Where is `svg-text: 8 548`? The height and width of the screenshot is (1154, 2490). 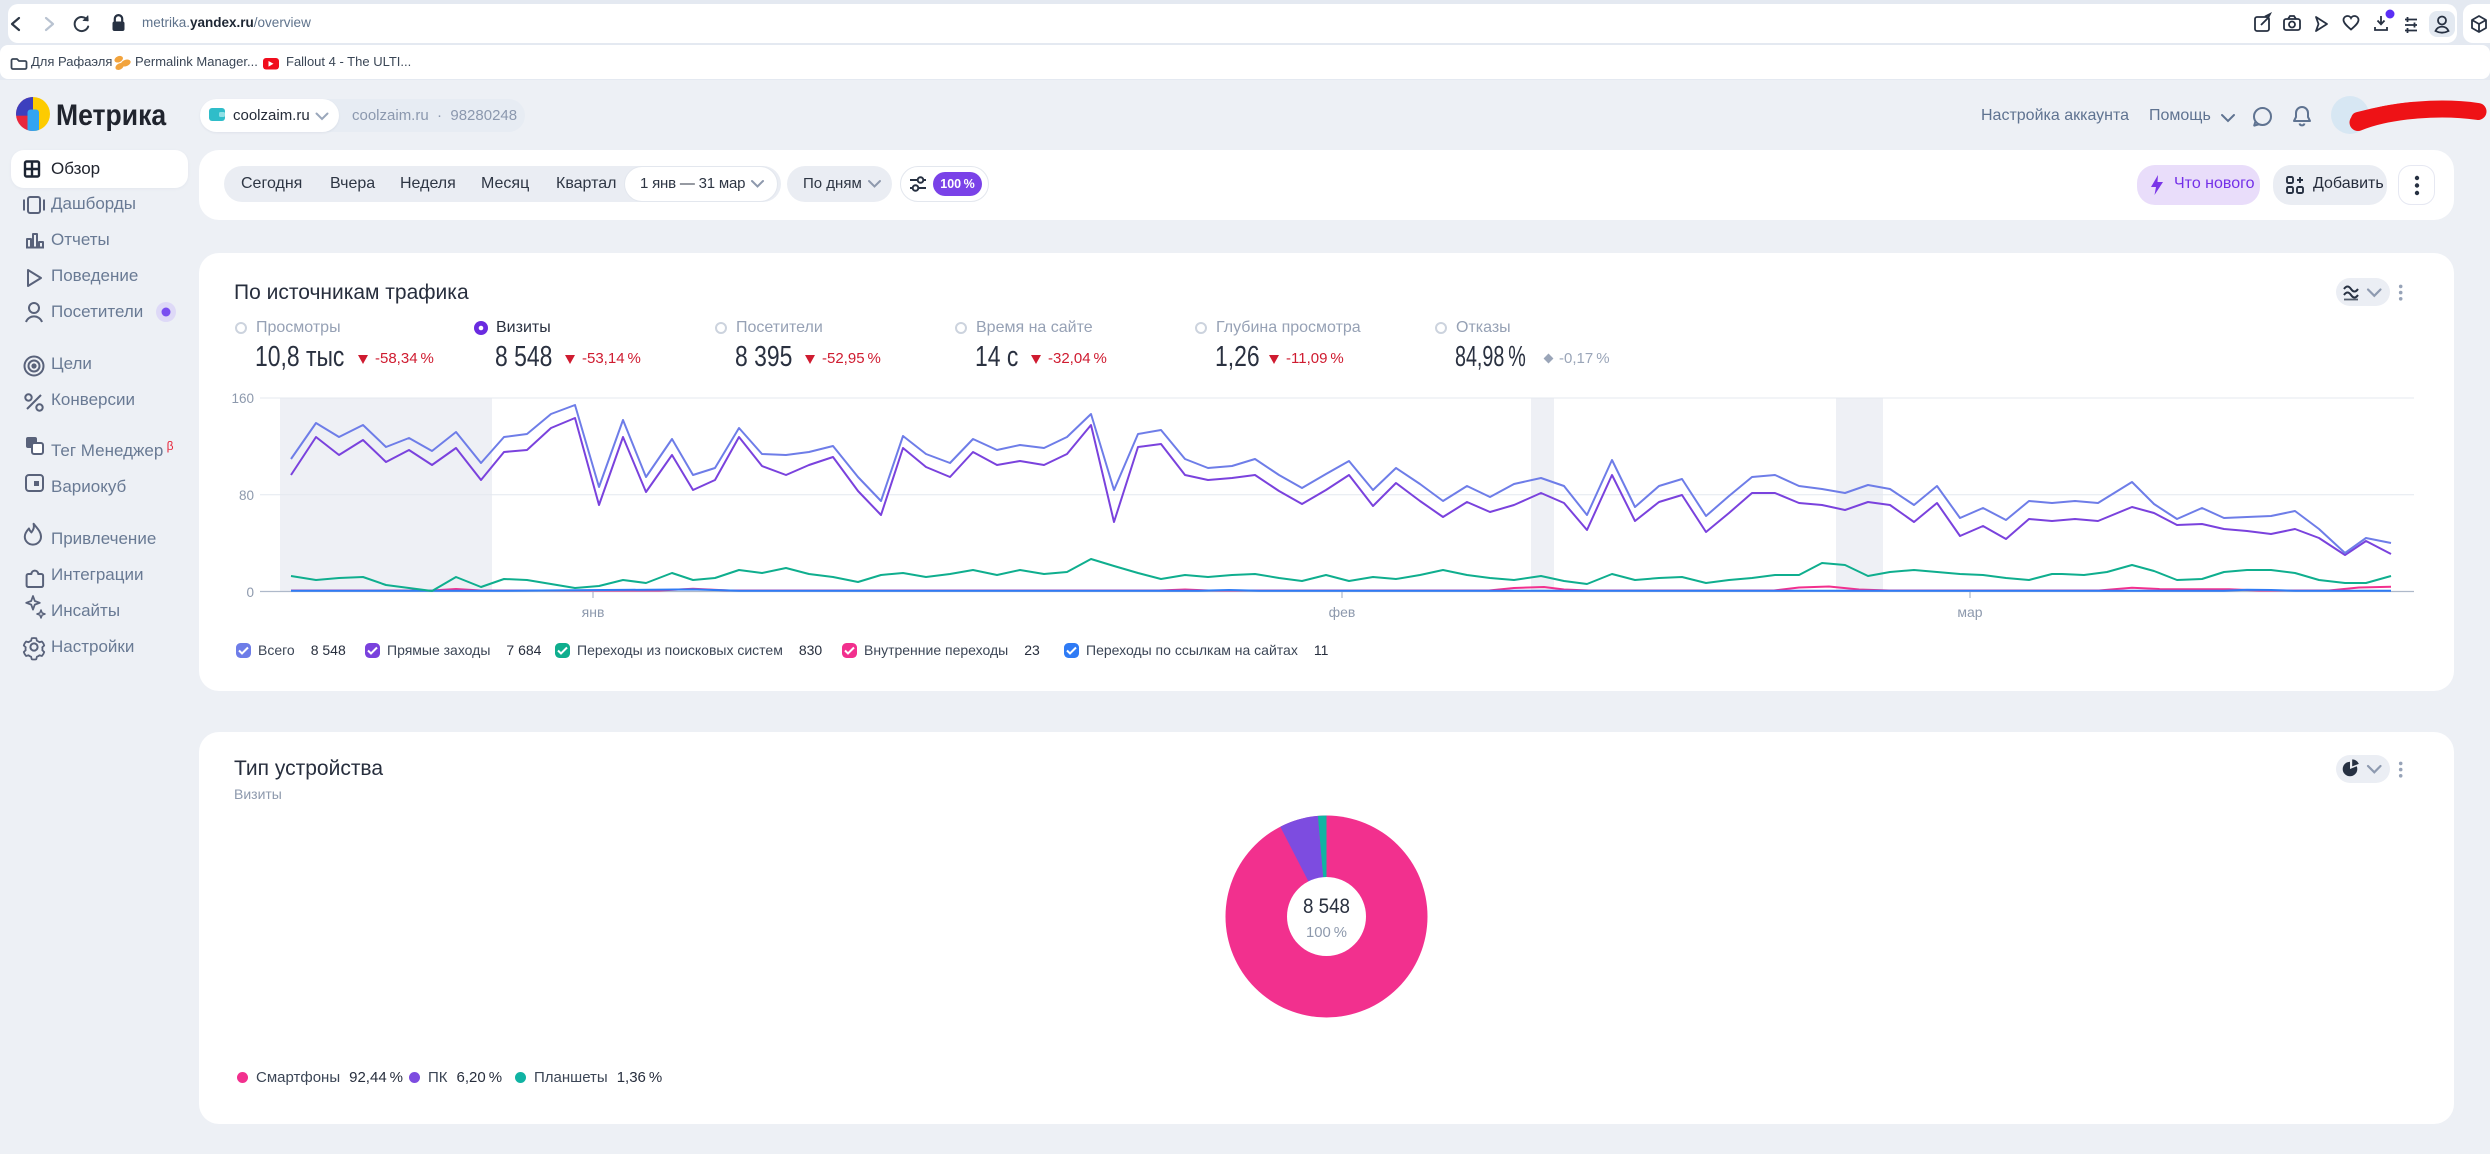
svg-text: 8 548 is located at coordinates (1326, 906).